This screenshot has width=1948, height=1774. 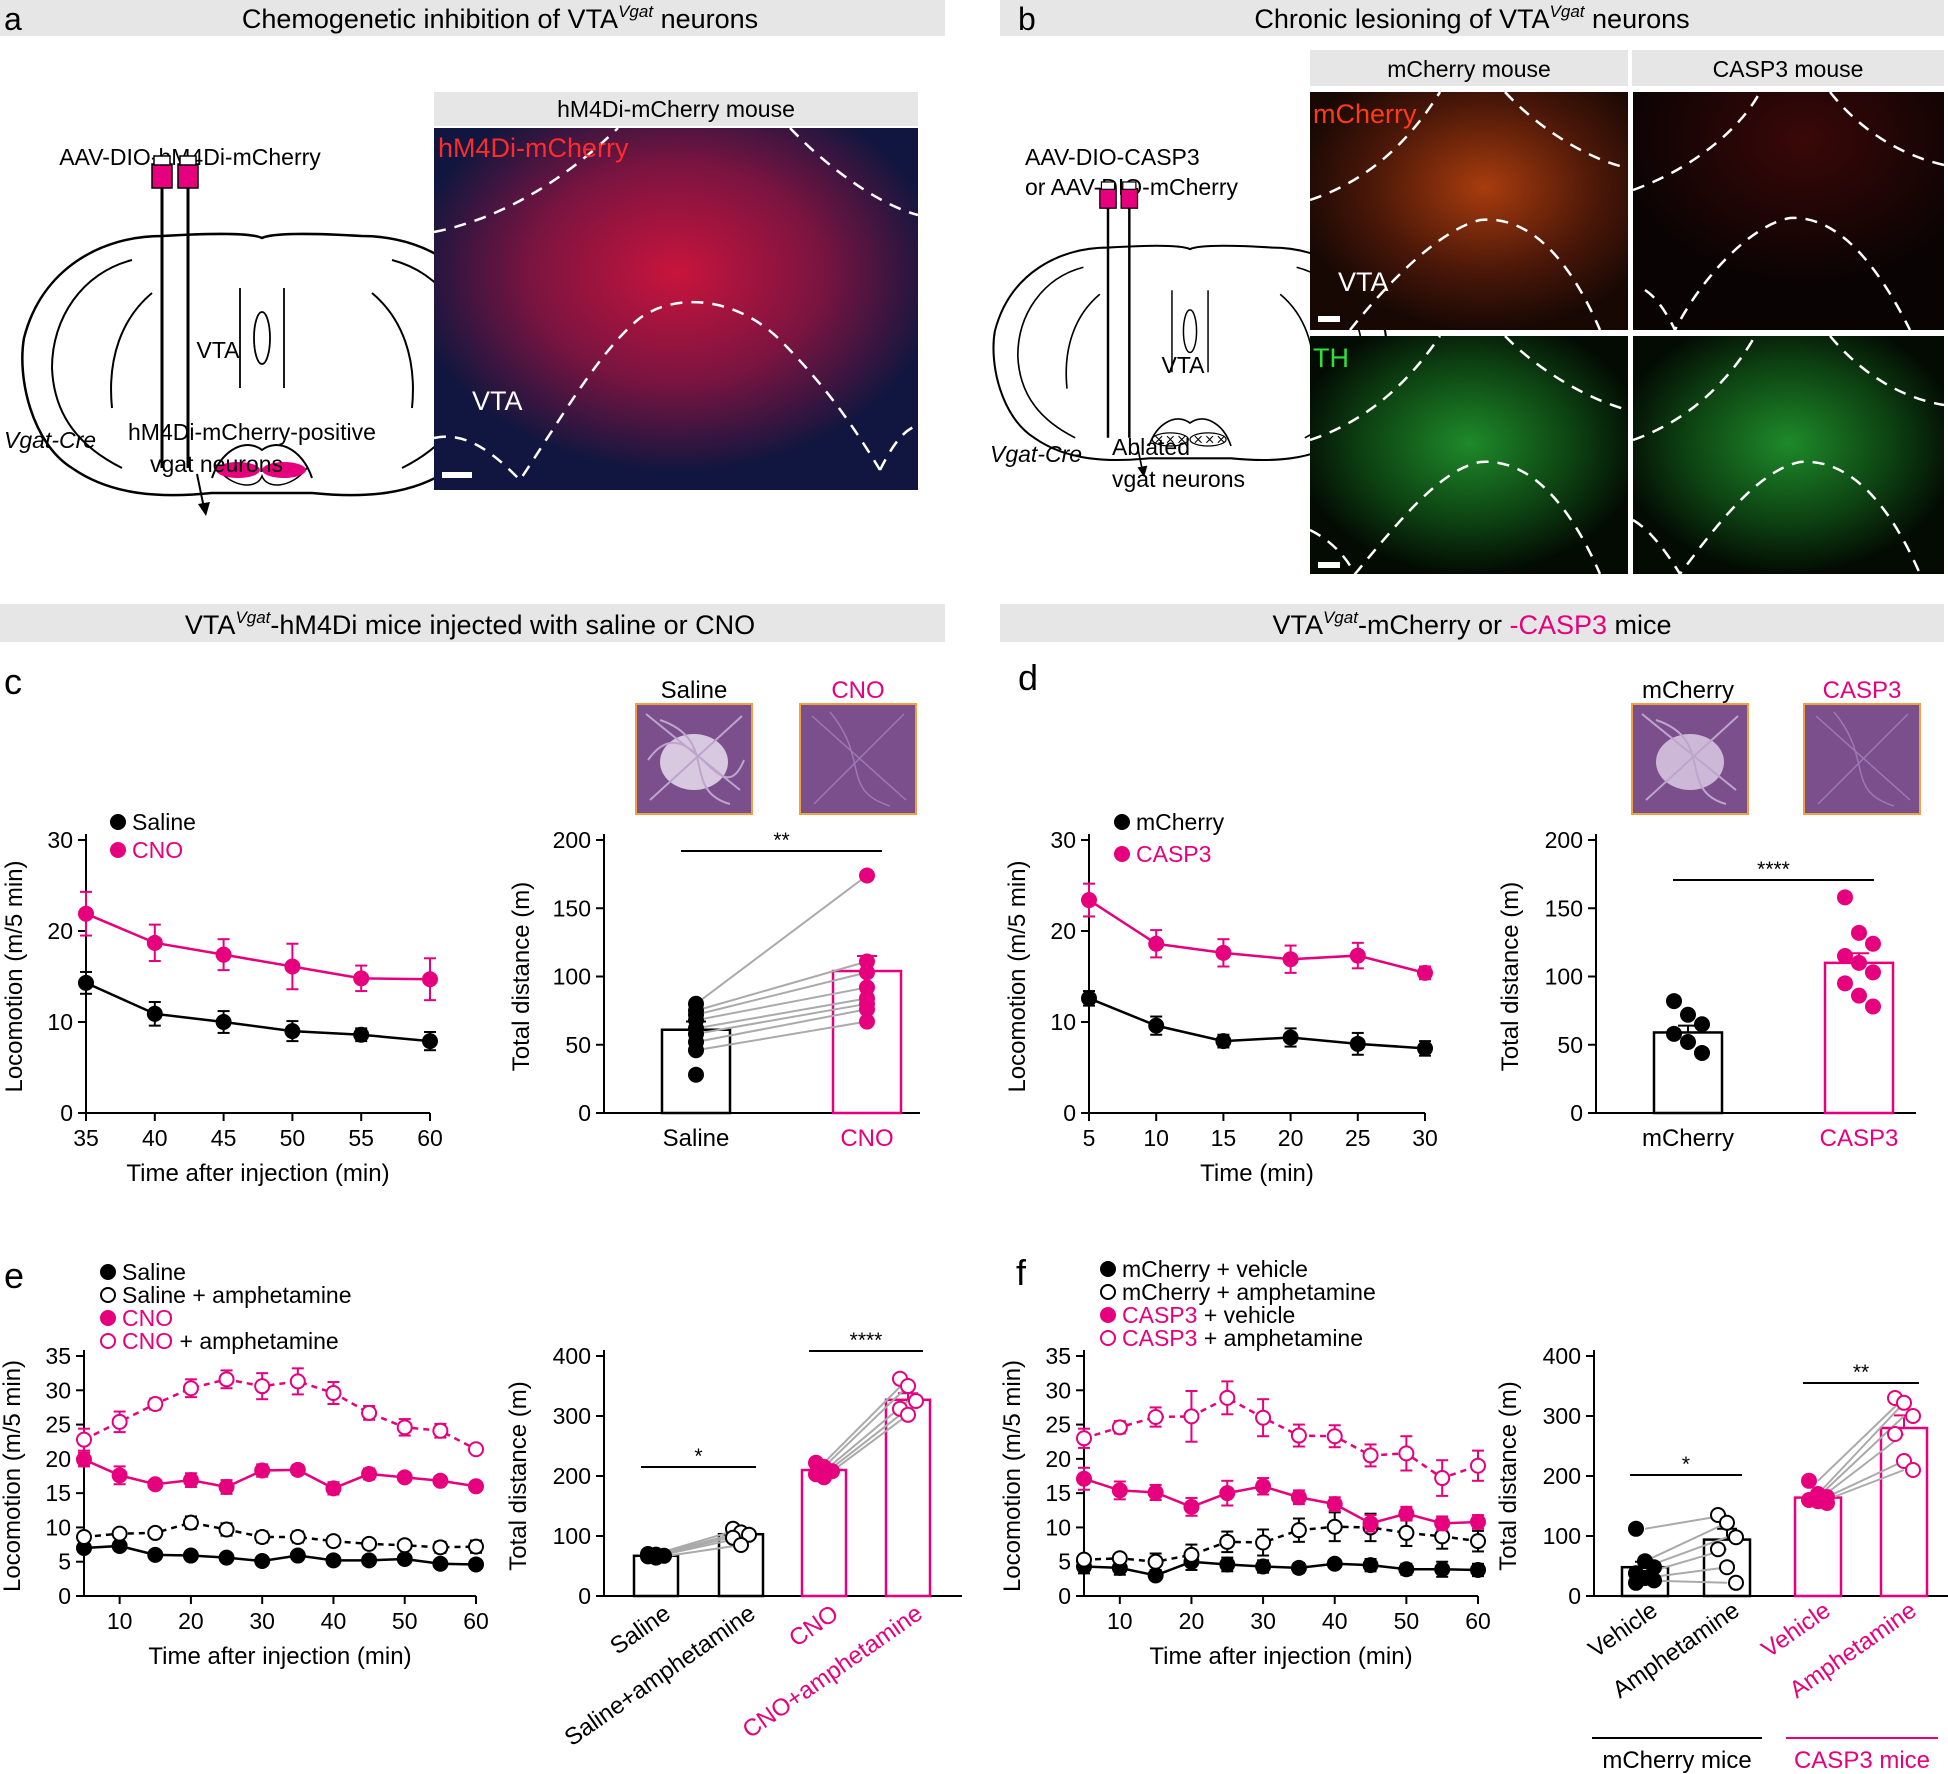 I want to click on header-d-title: VTAVgat-mCherry or -CASP3 mice, so click(x=1471, y=624).